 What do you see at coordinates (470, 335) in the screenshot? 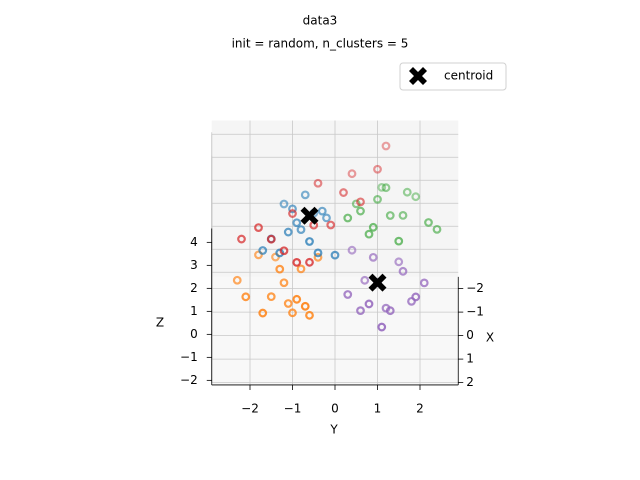
I see `x-tick-label: 0` at bounding box center [470, 335].